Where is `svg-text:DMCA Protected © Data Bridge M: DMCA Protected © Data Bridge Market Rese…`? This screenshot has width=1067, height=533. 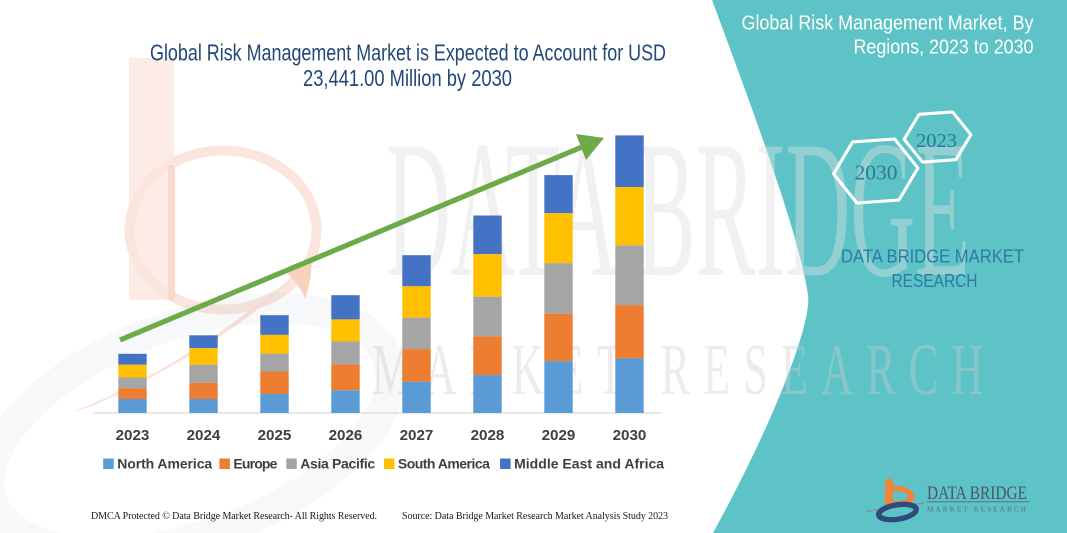 svg-text:DMCA Protected © Data Bridge M: DMCA Protected © Data Bridge Market Rese… is located at coordinates (234, 516).